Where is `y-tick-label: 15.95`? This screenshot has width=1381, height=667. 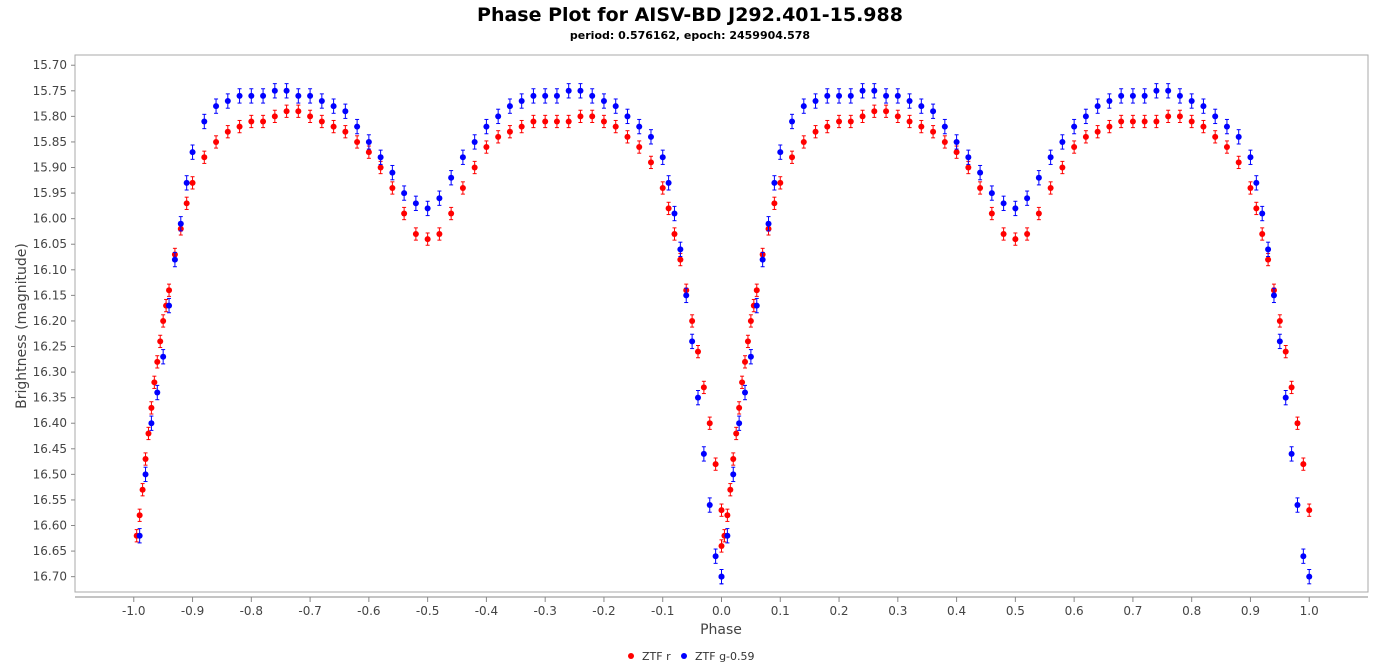 y-tick-label: 15.95 is located at coordinates (50, 193).